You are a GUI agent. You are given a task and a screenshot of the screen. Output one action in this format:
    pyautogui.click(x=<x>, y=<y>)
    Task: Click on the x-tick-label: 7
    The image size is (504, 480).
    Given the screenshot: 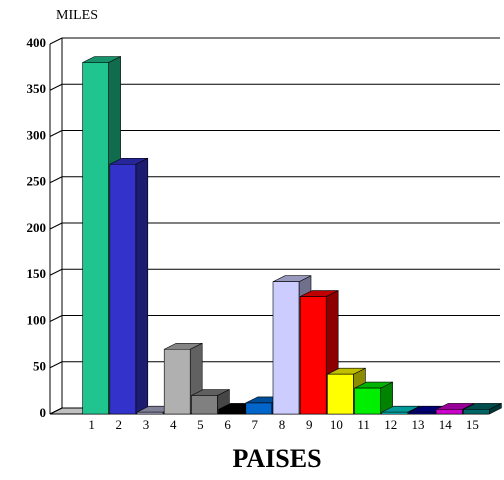 What is the action you would take?
    pyautogui.click(x=255, y=424)
    